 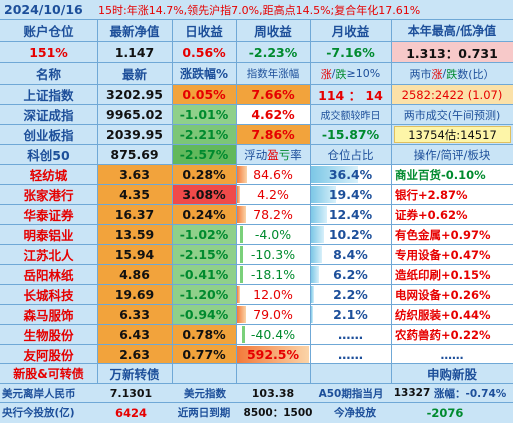 What do you see at coordinates (443, 334) in the screenshot?
I see `holding-sector: 农药兽药+0.22%` at bounding box center [443, 334].